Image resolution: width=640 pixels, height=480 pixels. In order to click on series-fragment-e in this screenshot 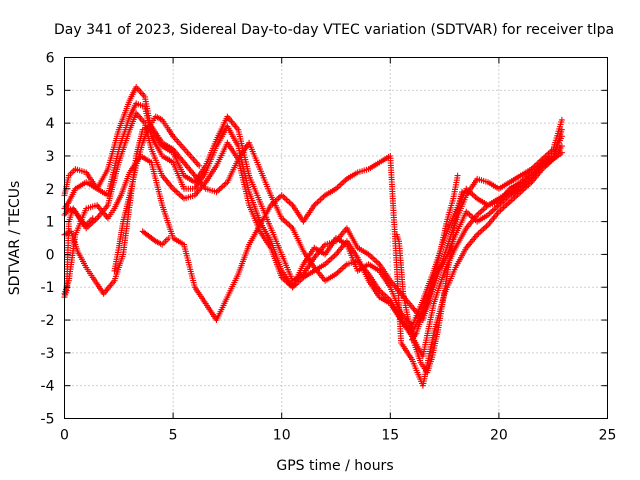, I will do `click(435, 257)`.